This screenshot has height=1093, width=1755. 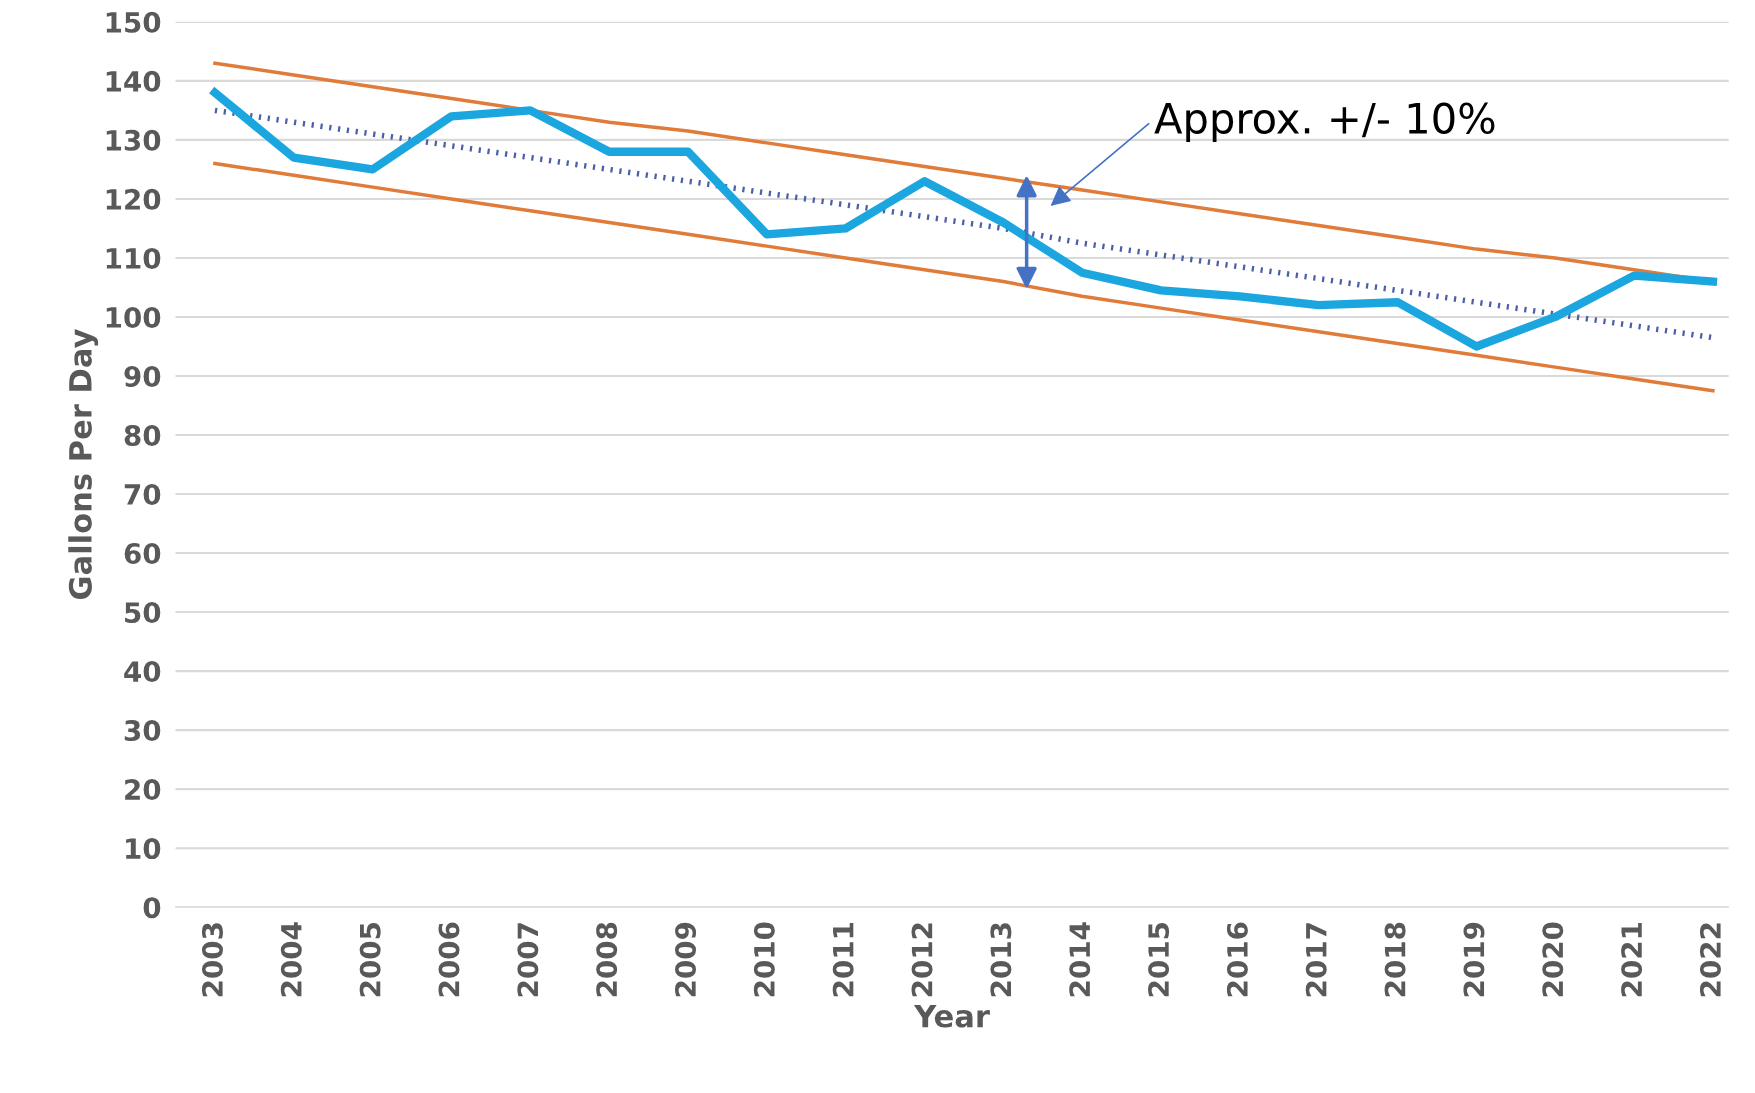 I want to click on y-tick-label: 110, so click(x=133, y=258).